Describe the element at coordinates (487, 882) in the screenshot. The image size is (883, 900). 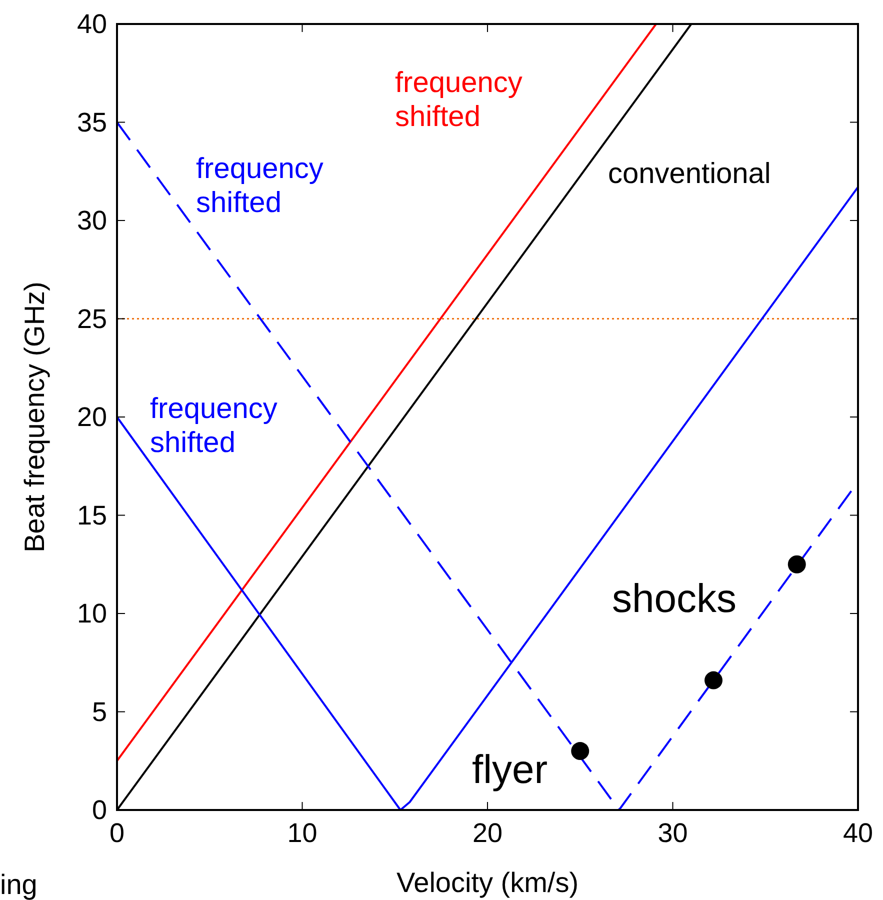
I see `x-axis-title: Velocity (km/s)` at that location.